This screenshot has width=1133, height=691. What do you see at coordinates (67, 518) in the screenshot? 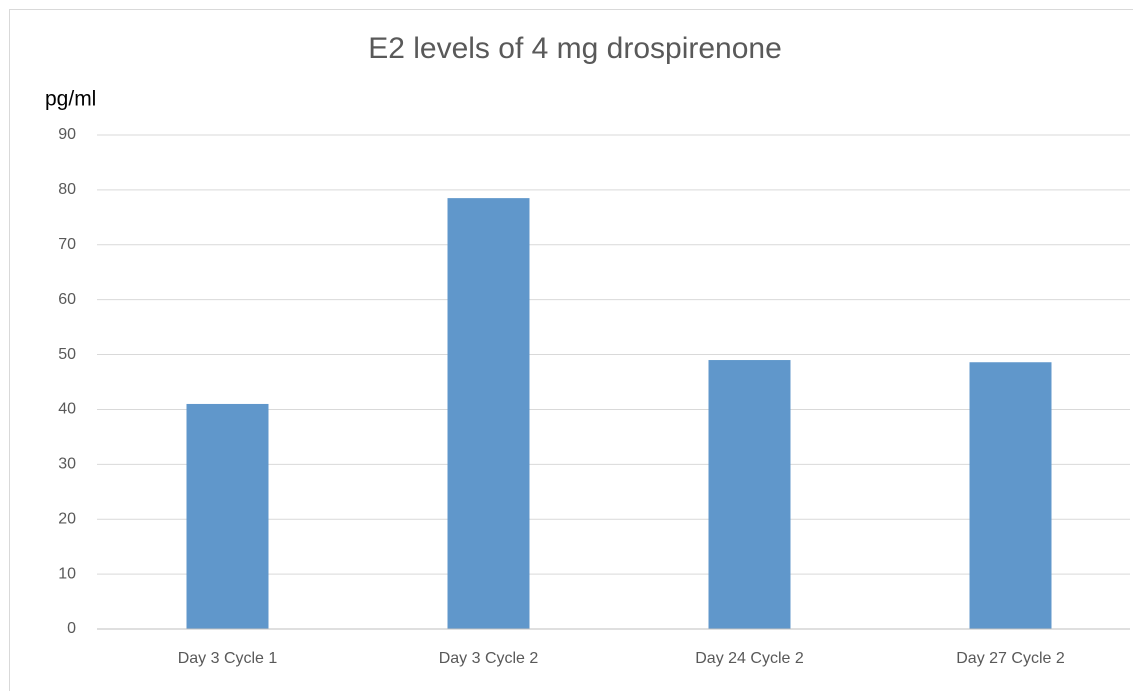
I see `y-tick-label: 20` at bounding box center [67, 518].